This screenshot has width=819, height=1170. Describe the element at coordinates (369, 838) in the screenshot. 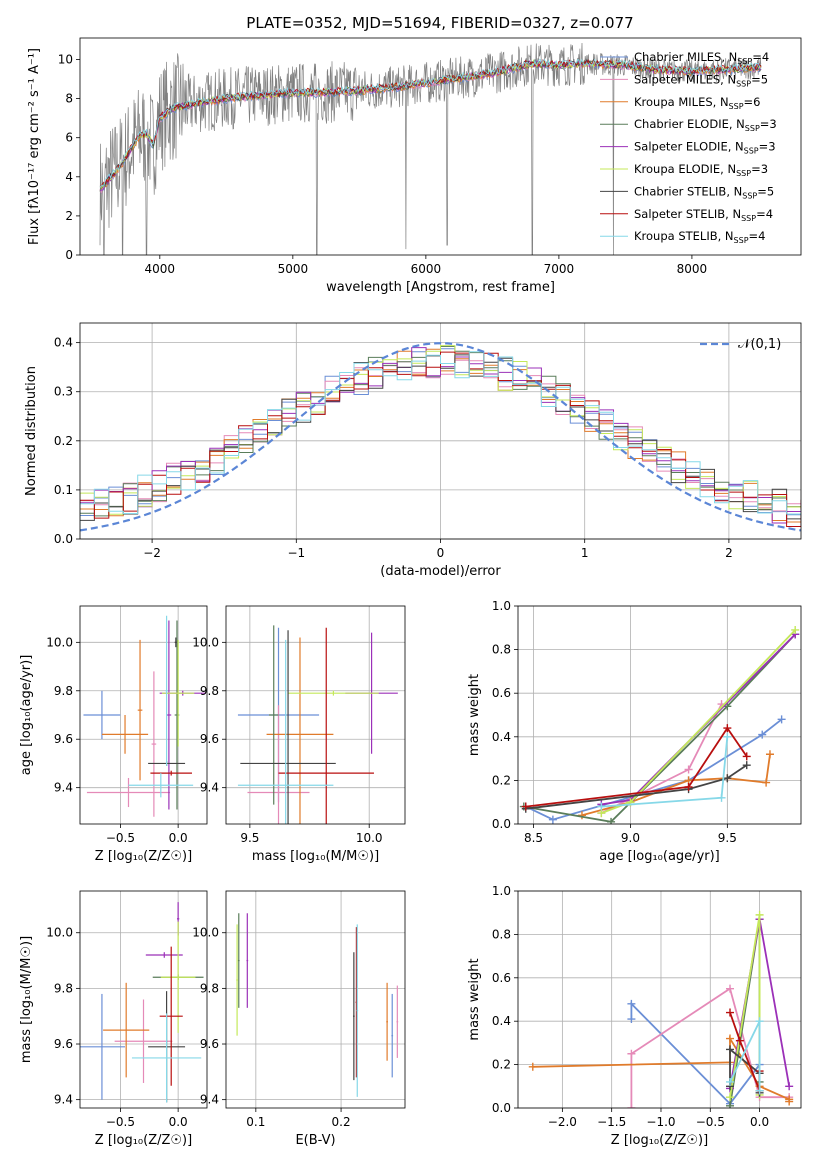

I see `x-tick-label: 10.0` at that location.